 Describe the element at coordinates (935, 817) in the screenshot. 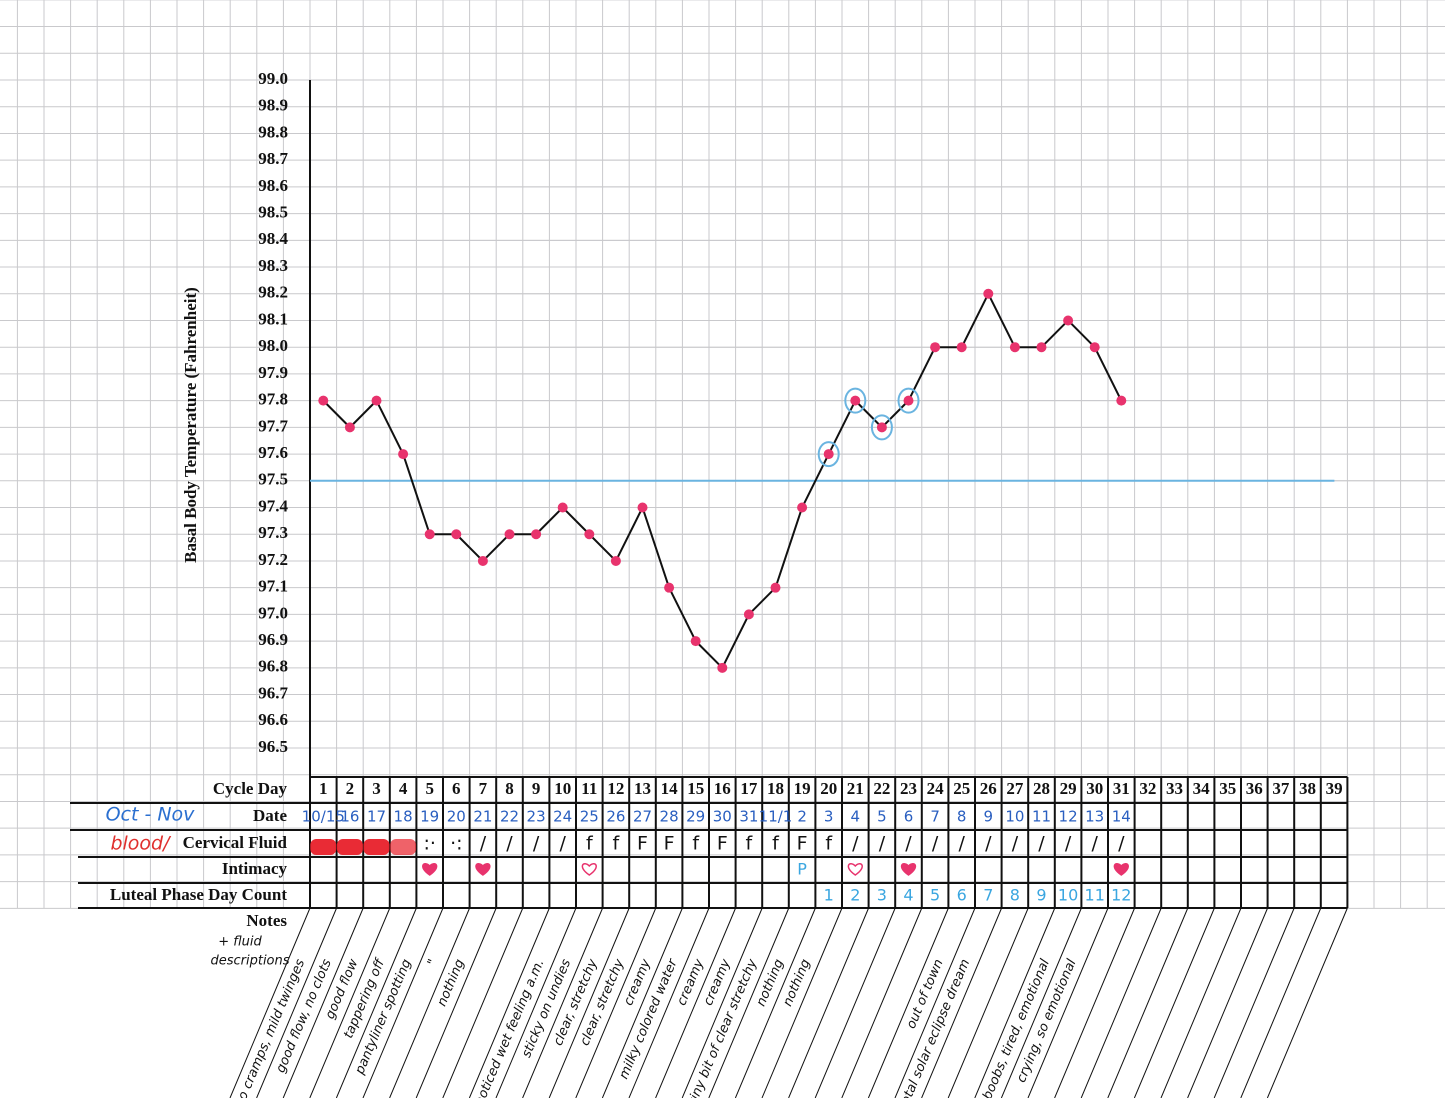

I see `date-cell: 7` at that location.